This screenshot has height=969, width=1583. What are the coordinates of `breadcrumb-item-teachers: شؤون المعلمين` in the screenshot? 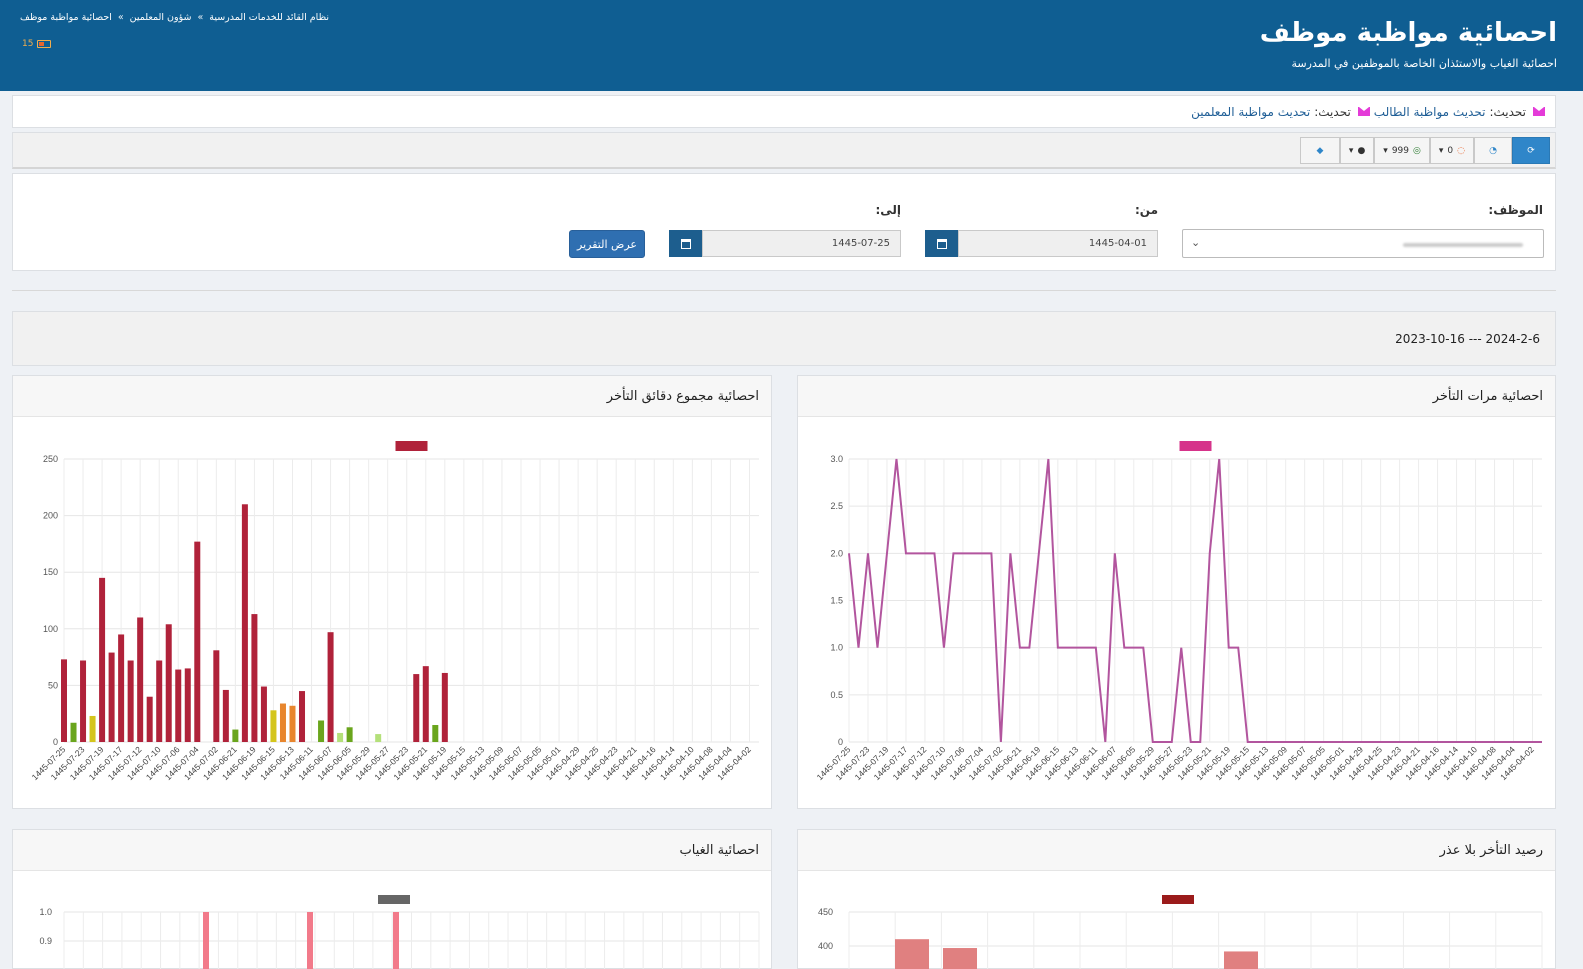 It's located at (160, 17).